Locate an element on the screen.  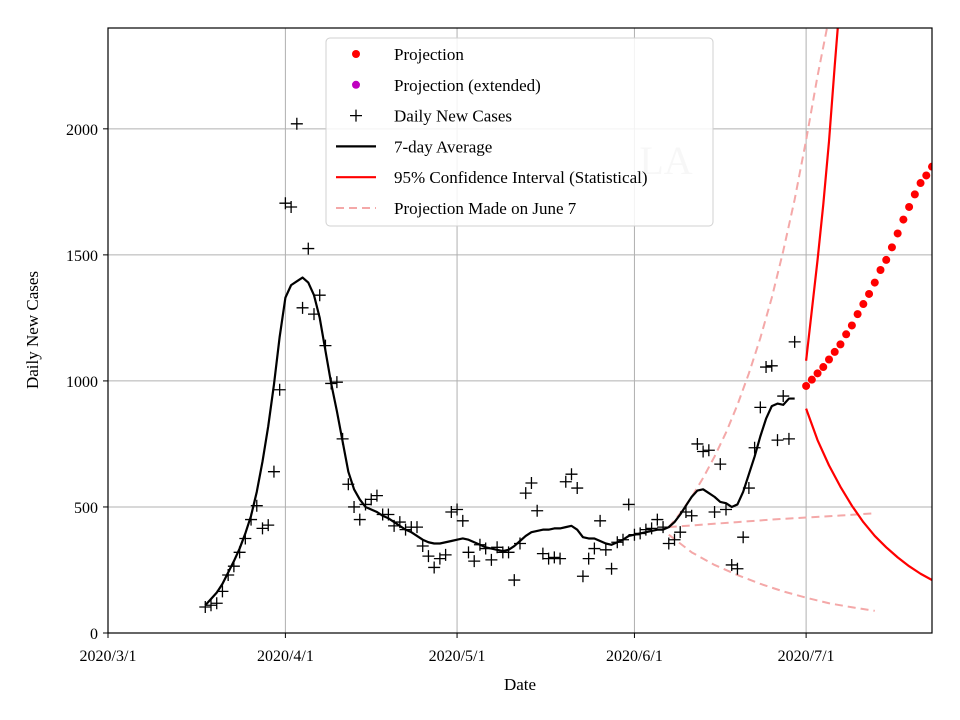
x-tick-label: 2020/4/1 is located at coordinates (285, 656).